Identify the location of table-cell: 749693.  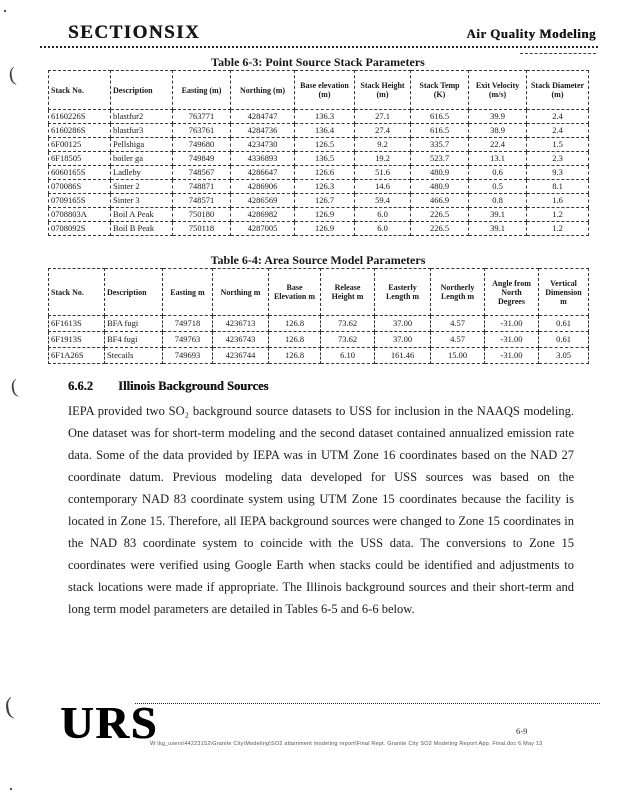
(187, 355).